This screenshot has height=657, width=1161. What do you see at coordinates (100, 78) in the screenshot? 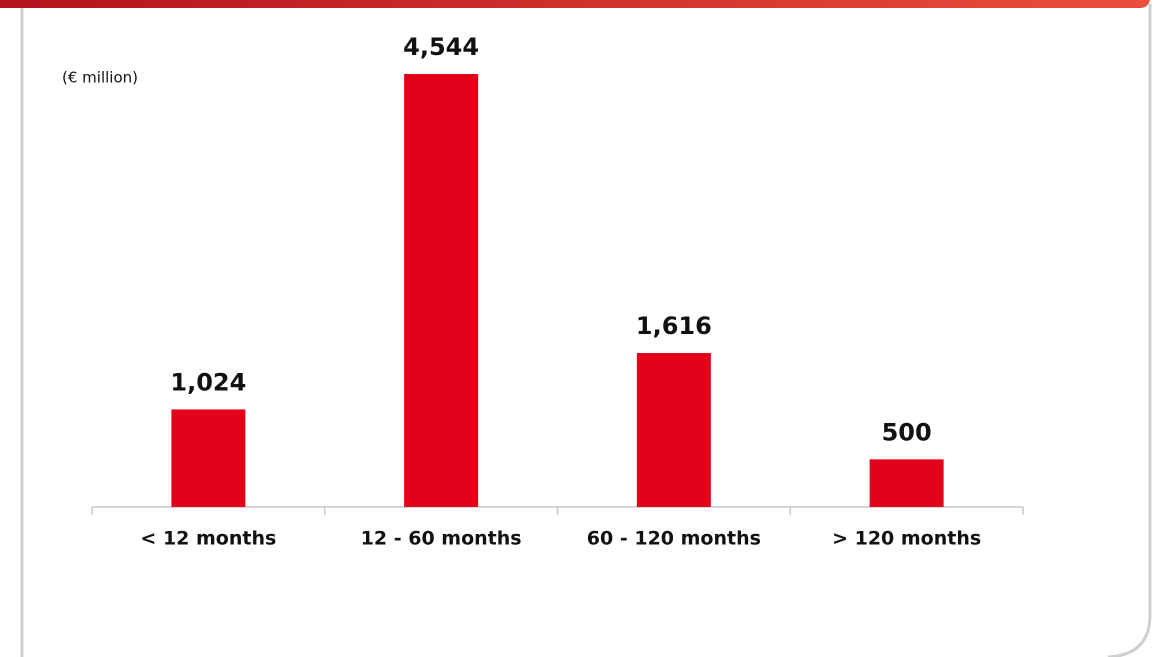
I see `unit-label: (€ million)` at bounding box center [100, 78].